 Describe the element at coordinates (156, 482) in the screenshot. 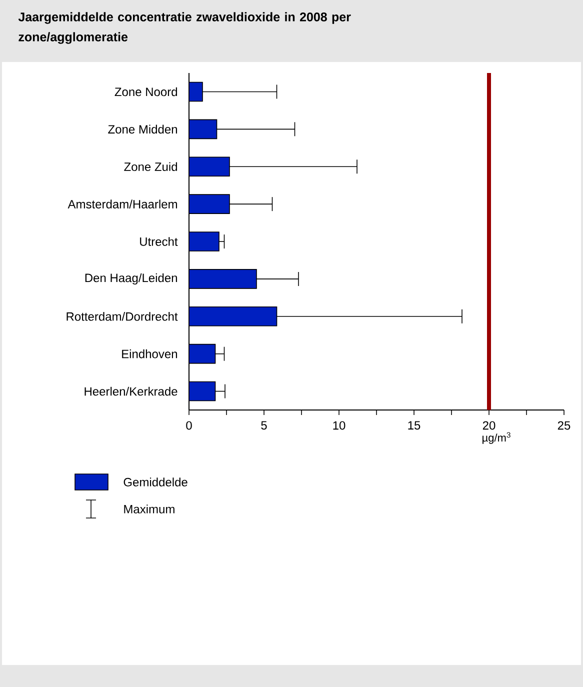

I see `legend-label: Gemiddelde` at that location.